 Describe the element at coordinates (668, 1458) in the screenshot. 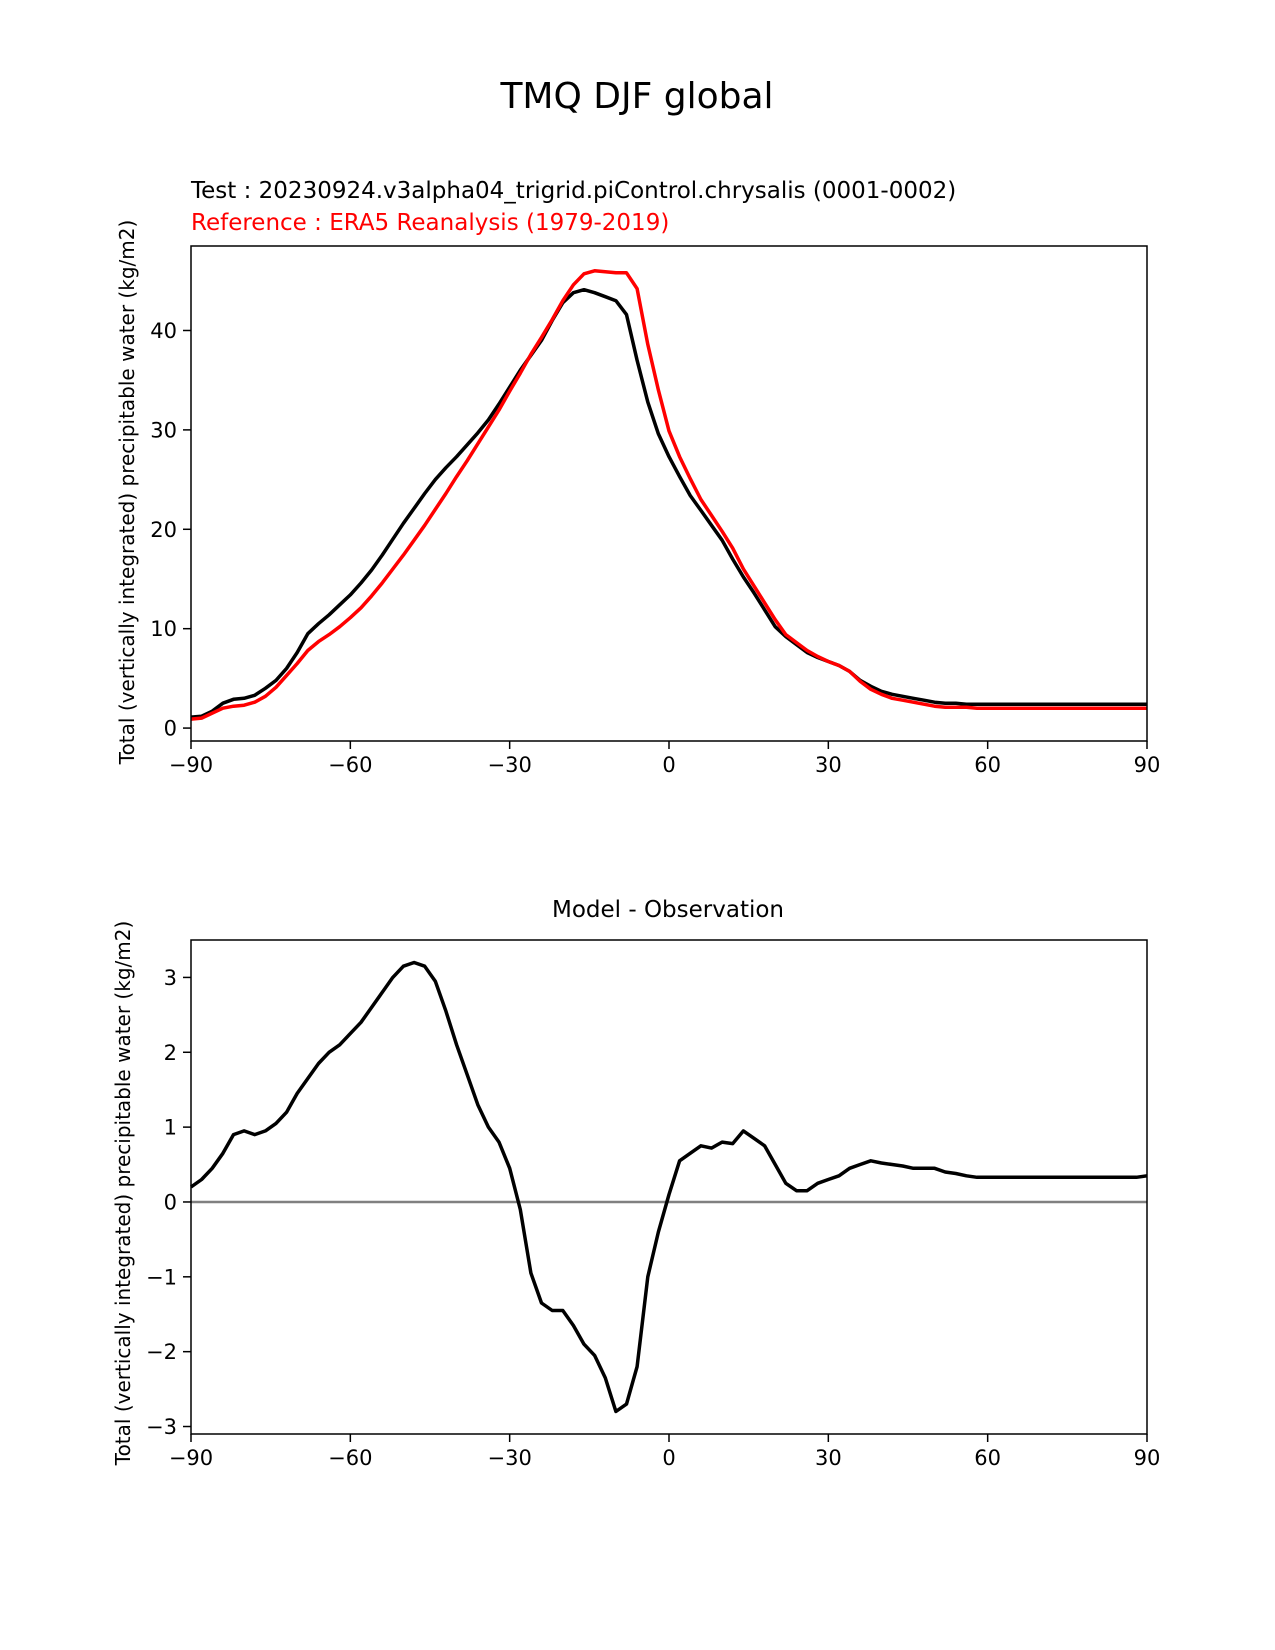

I see `bottom-xtick-label: 0` at that location.